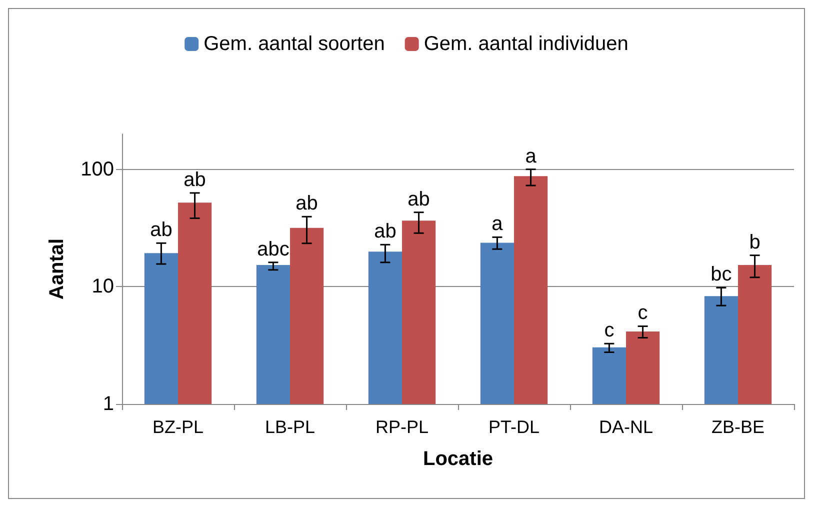 This screenshot has height=509, width=815. Describe the element at coordinates (458, 459) in the screenshot. I see `x-axis-title: Locatie` at that location.